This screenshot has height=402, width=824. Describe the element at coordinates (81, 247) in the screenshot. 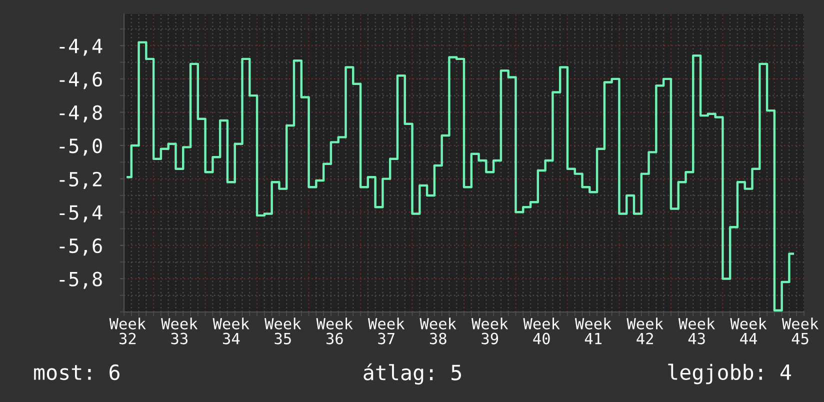

I see `y-tick-label: -5,6` at that location.